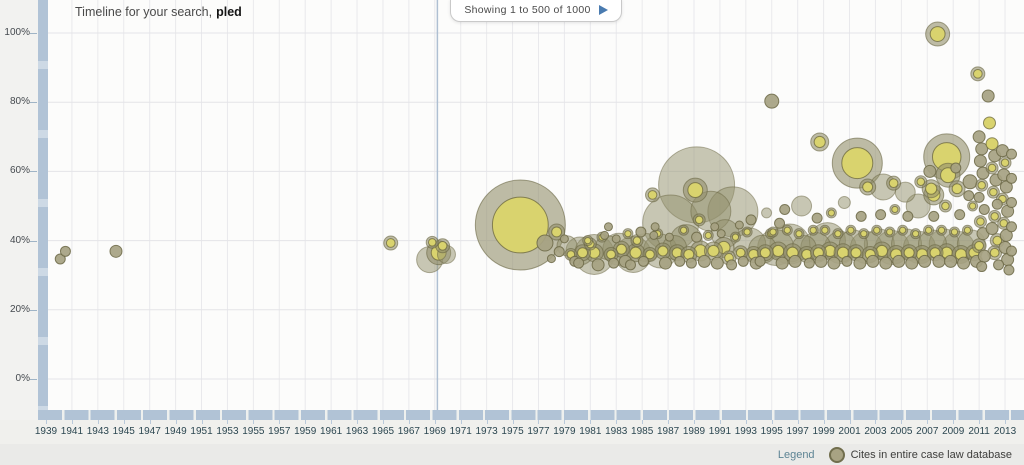 This screenshot has height=465, width=1024. I want to click on next-page-icon, so click(603, 10).